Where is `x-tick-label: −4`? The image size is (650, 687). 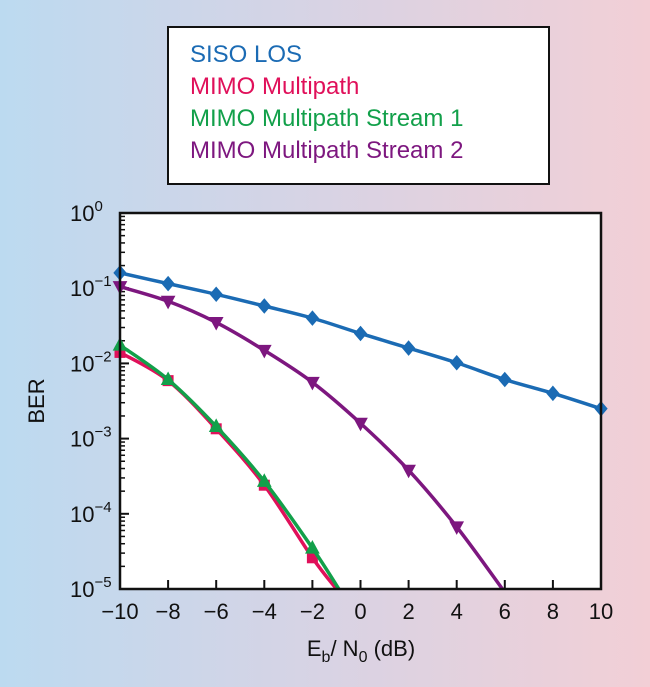
x-tick-label: −4 is located at coordinates (264, 611).